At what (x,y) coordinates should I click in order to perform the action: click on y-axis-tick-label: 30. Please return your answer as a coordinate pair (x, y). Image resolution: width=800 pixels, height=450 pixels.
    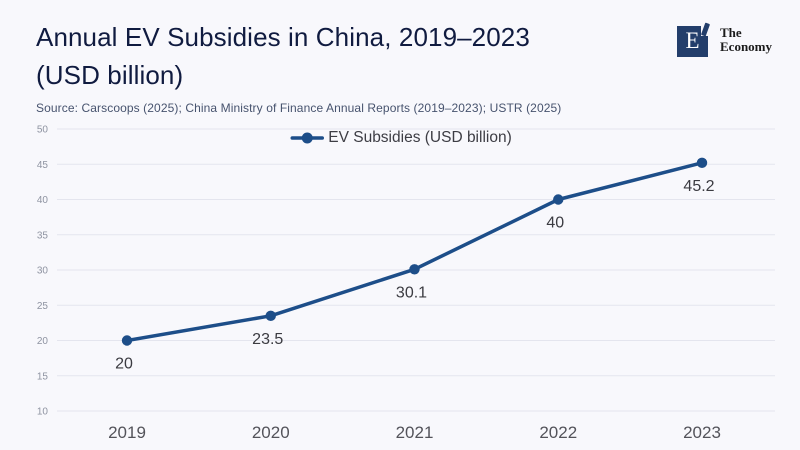
    Looking at the image, I should click on (43, 271).